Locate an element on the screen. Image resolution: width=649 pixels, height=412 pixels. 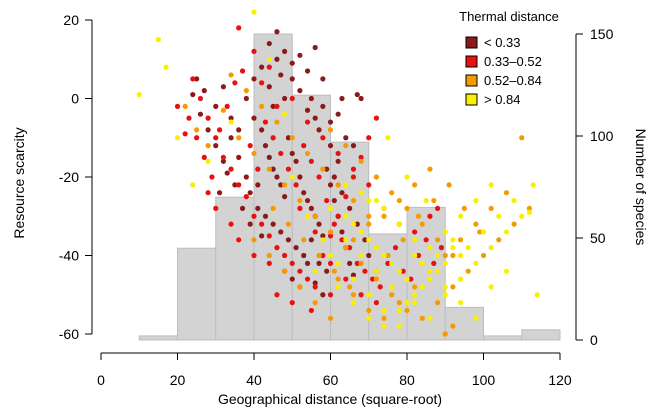
y2-axis-label: Number of species is located at coordinates (641, 187).